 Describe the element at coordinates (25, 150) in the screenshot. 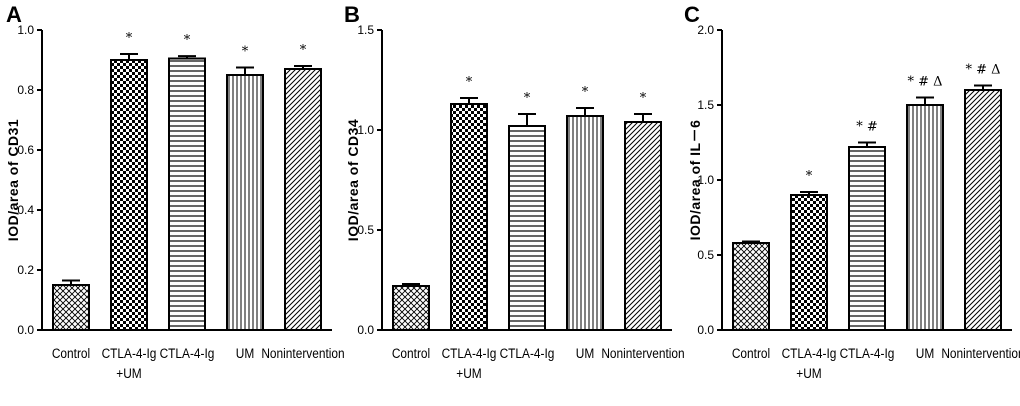

I see `y-tick-label: 0.6` at that location.